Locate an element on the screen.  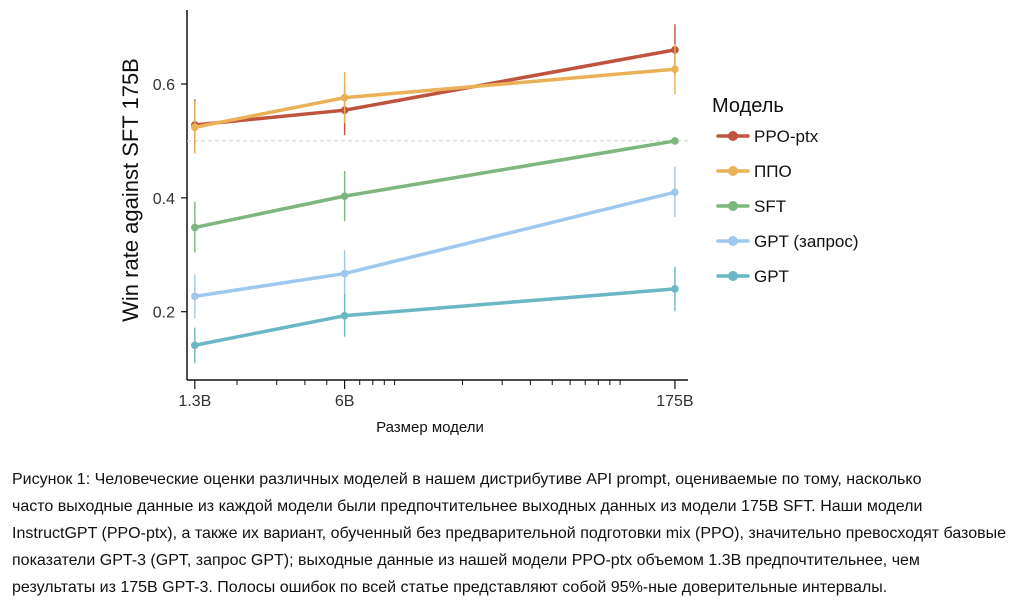
legend-label: GPT (запрос) is located at coordinates (806, 241).